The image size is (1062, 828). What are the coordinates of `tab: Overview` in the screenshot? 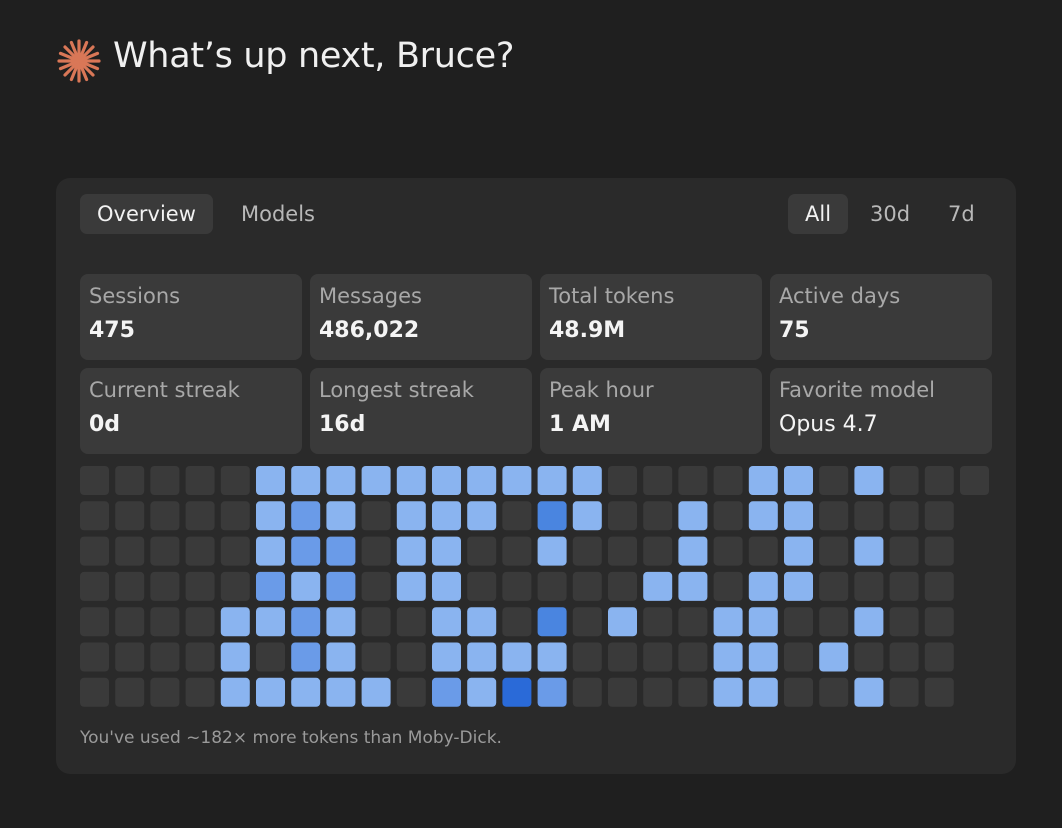 It's located at (146, 214).